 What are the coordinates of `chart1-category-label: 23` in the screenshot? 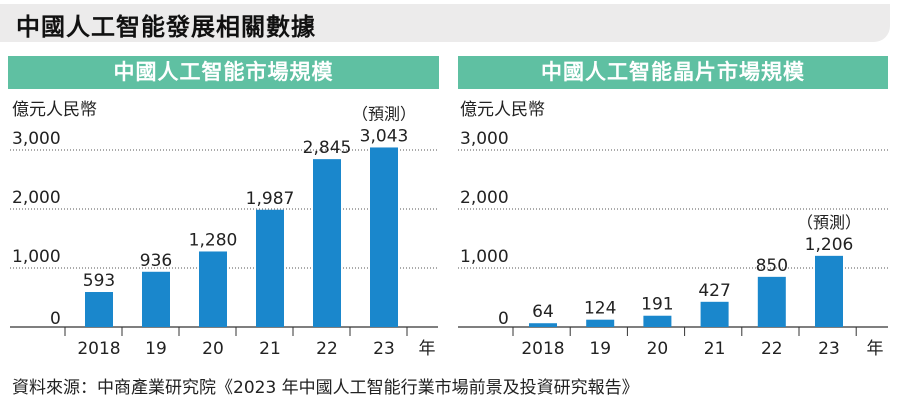 It's located at (384, 349).